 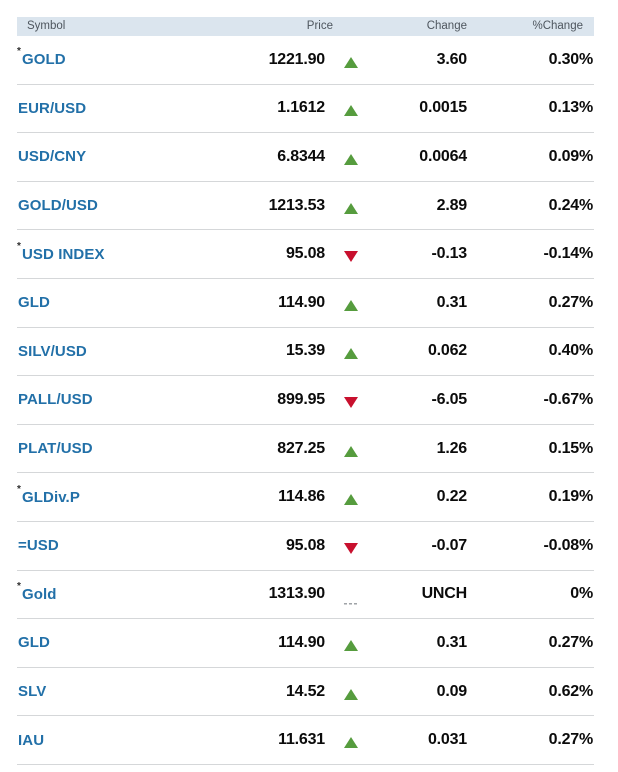 I want to click on symbol-label: GOLD/USD, so click(x=58, y=206).